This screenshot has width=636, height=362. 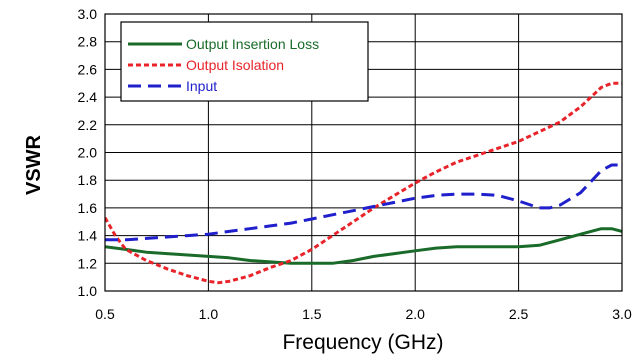 I want to click on legend-label: Output Isolation, so click(x=235, y=65).